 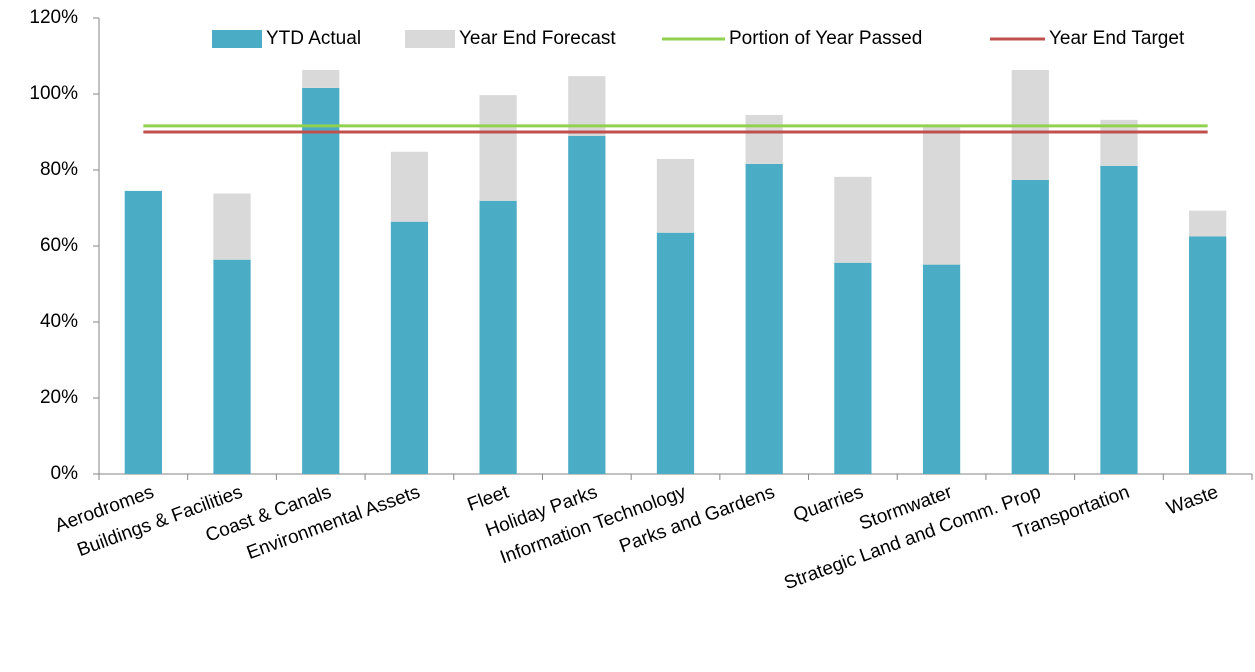 I want to click on y-tick-label: 0%, so click(x=65, y=473).